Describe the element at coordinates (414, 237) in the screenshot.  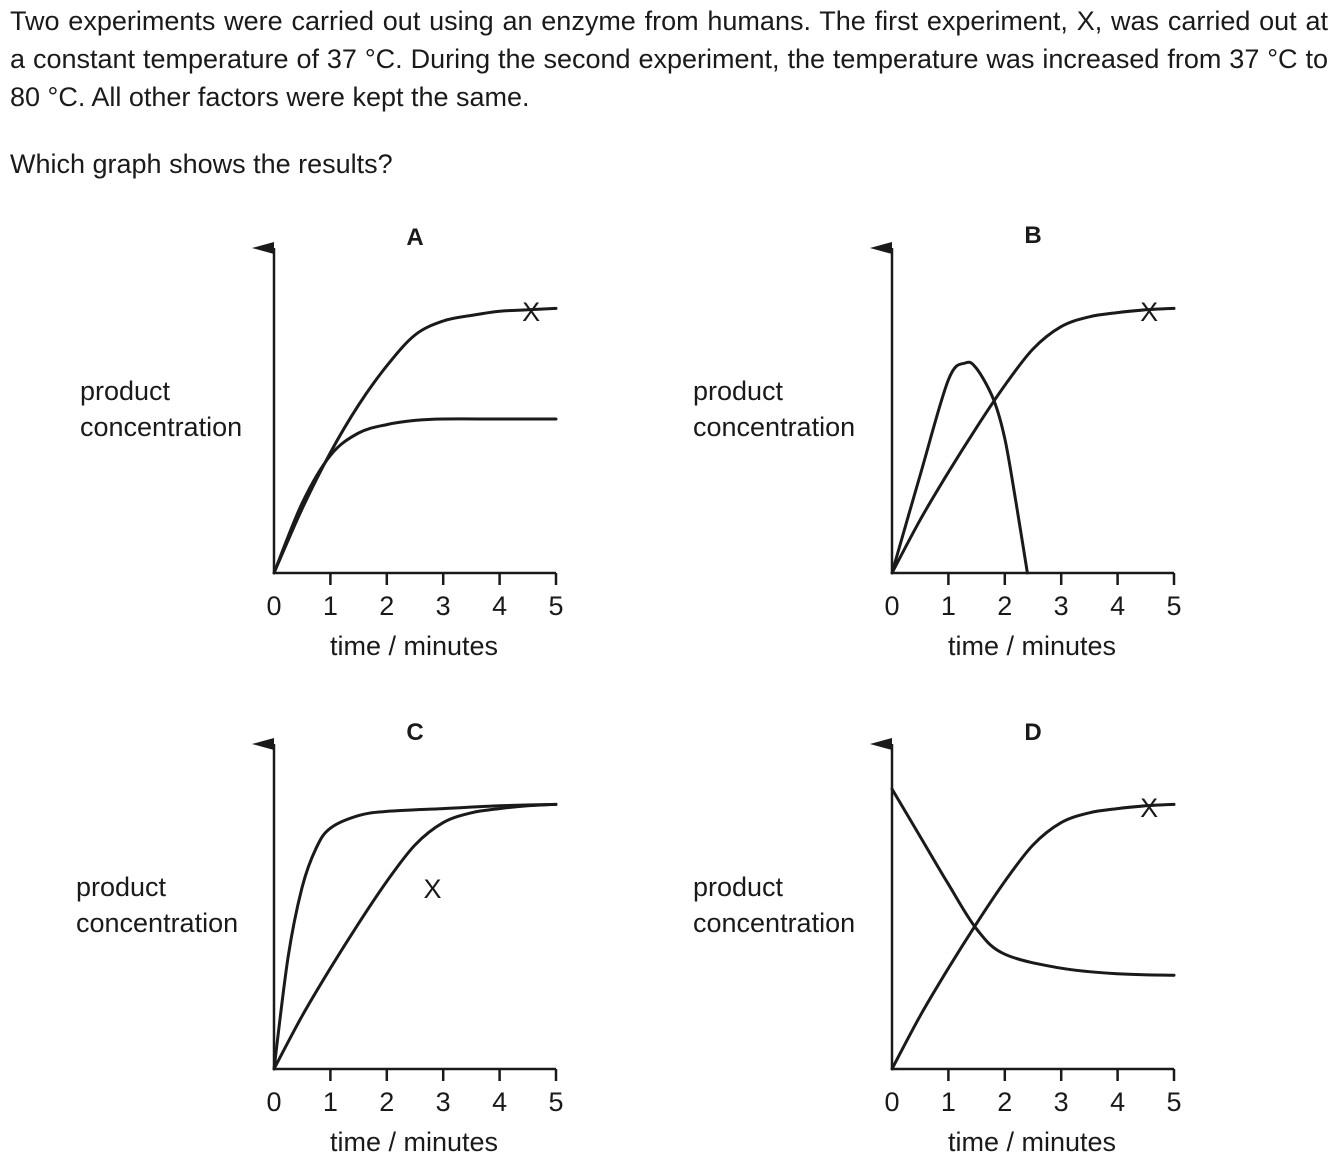
I see `graph-label: A` at that location.